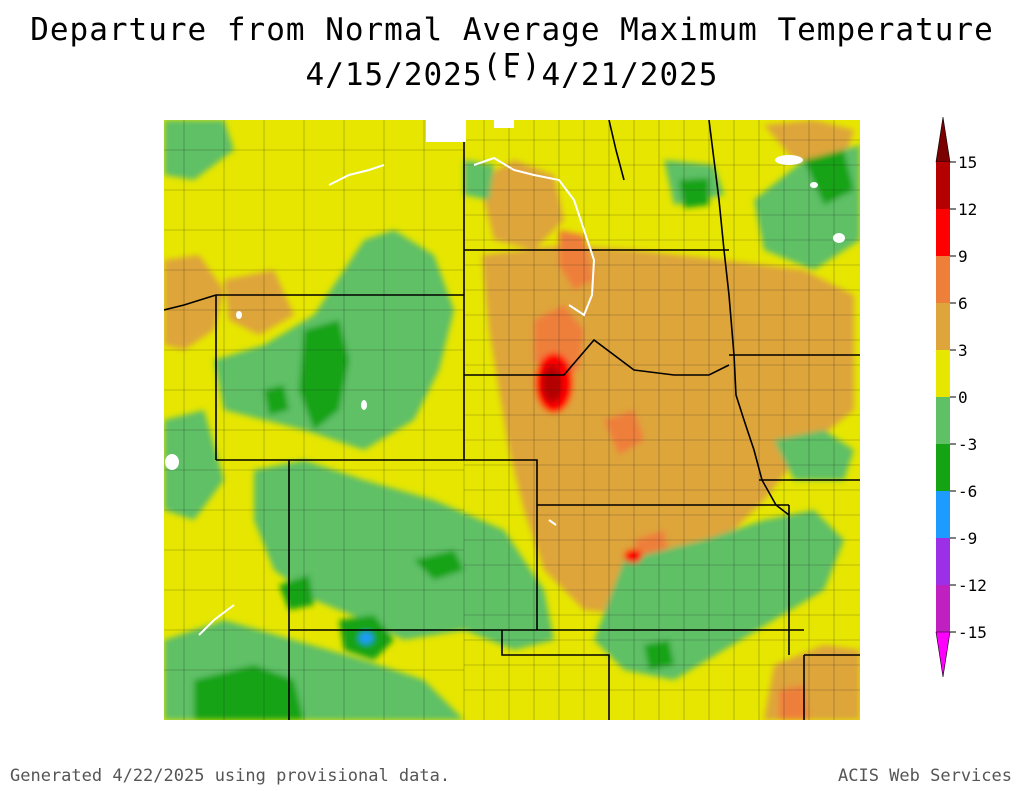 This screenshot has width=1024, height=791. I want to click on credit-label: ACIS Web Services, so click(925, 776).